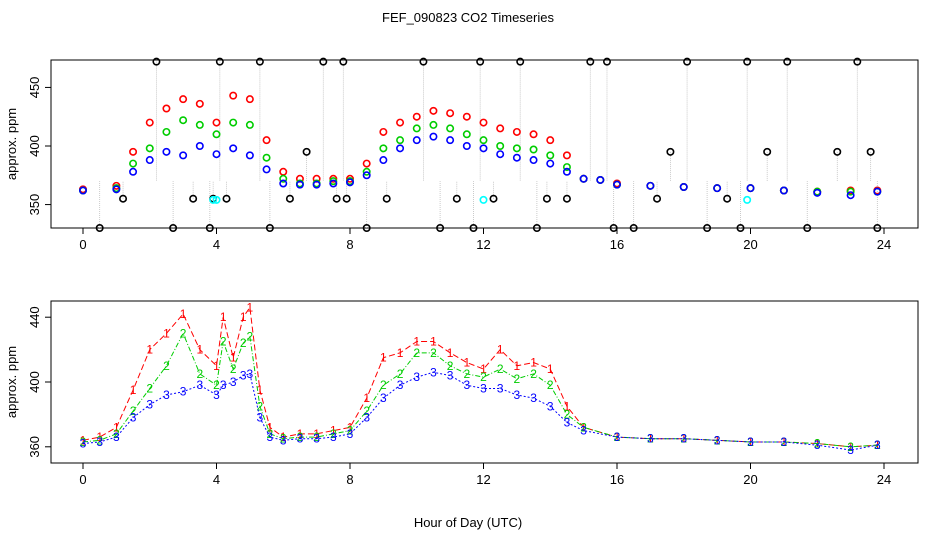 The width and height of the screenshot is (936, 540). What do you see at coordinates (747, 199) in the screenshot?
I see `data-point-cyan` at bounding box center [747, 199].